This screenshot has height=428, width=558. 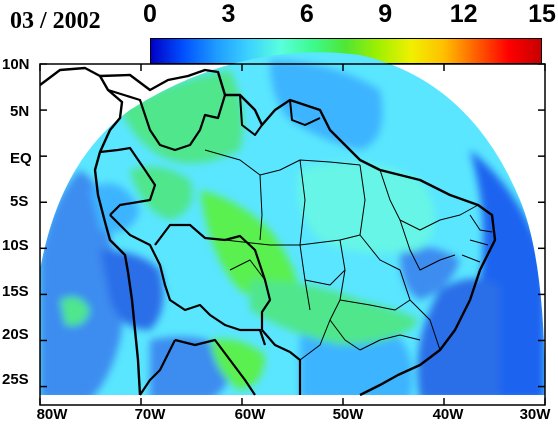 What do you see at coordinates (167, 120) in the screenshot?
I see `border-colombia-venezuela` at bounding box center [167, 120].